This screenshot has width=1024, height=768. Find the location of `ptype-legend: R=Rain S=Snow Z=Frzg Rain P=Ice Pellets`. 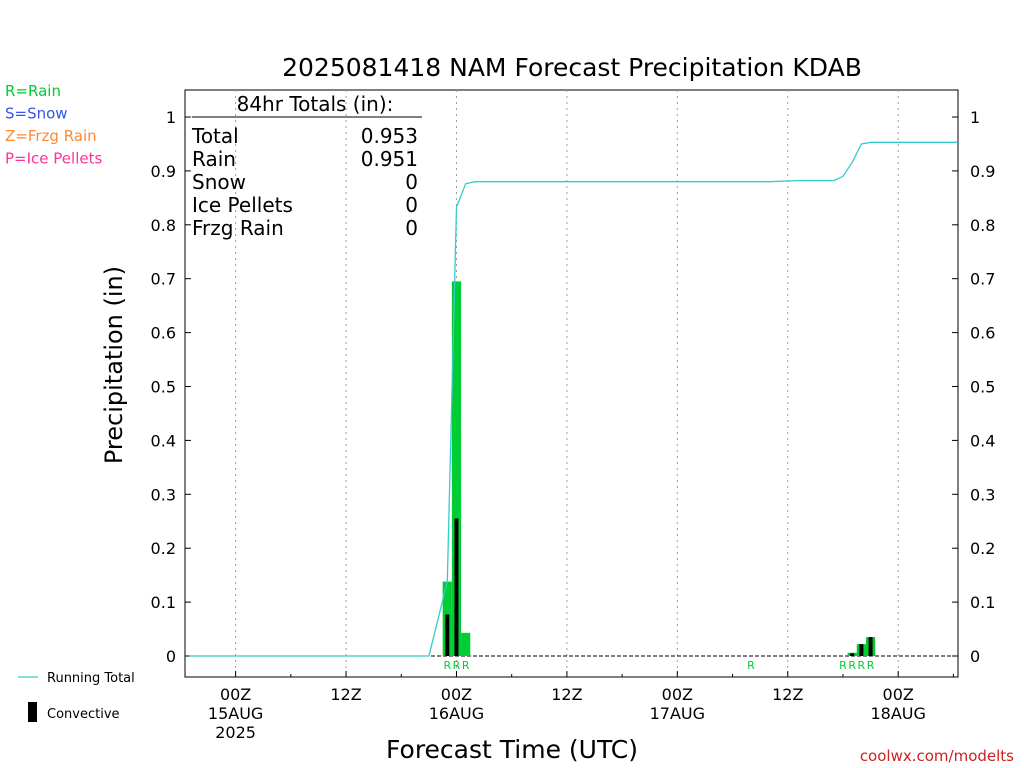

ptype-legend: R=Rain S=Snow Z=Frzg Rain P=Ice Pellets is located at coordinates (53, 125).